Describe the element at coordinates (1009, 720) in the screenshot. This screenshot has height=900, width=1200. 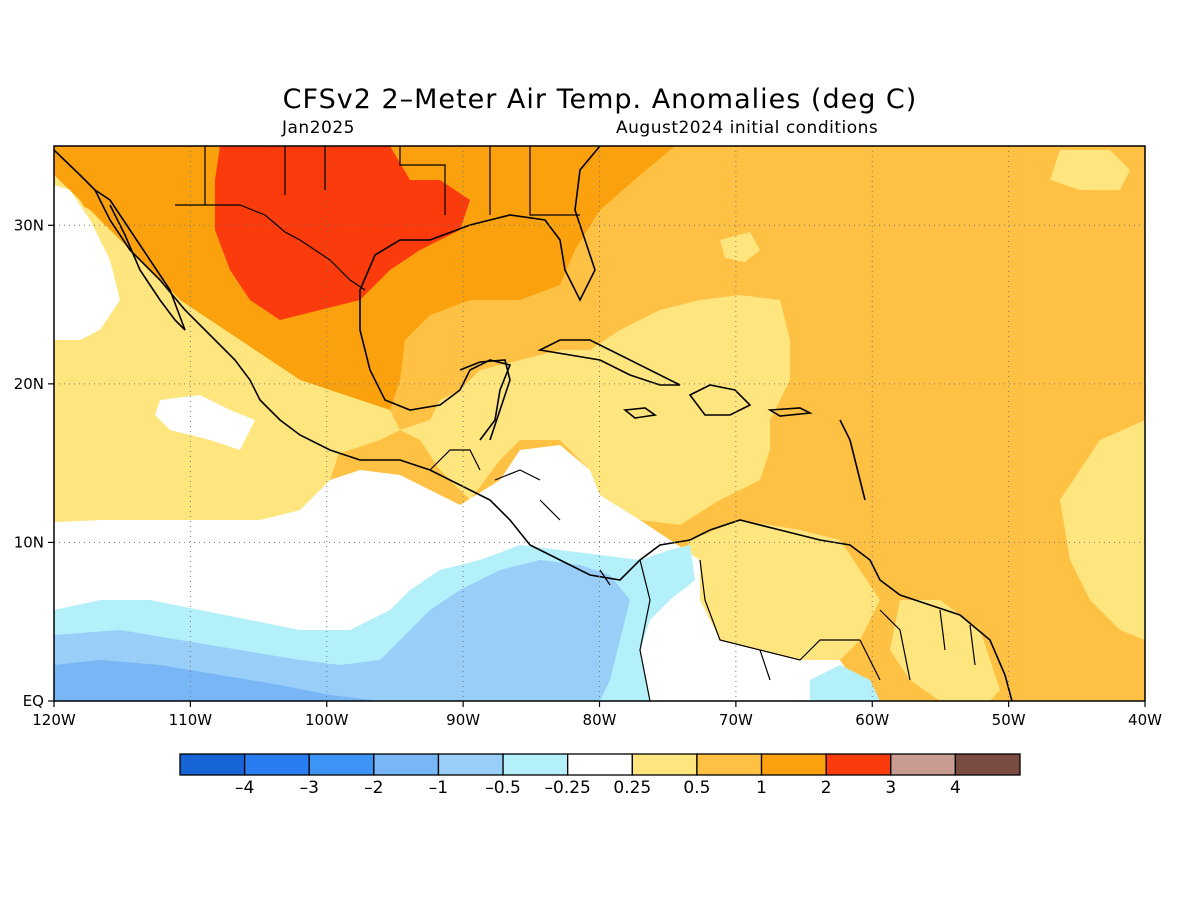
I see `x-tick-label: 50W` at that location.